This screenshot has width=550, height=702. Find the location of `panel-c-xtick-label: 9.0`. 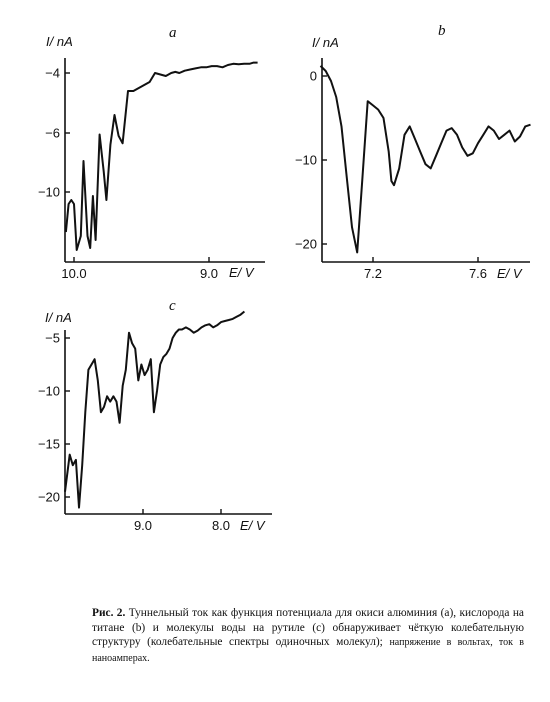

panel-c-xtick-label: 9.0 is located at coordinates (143, 525).